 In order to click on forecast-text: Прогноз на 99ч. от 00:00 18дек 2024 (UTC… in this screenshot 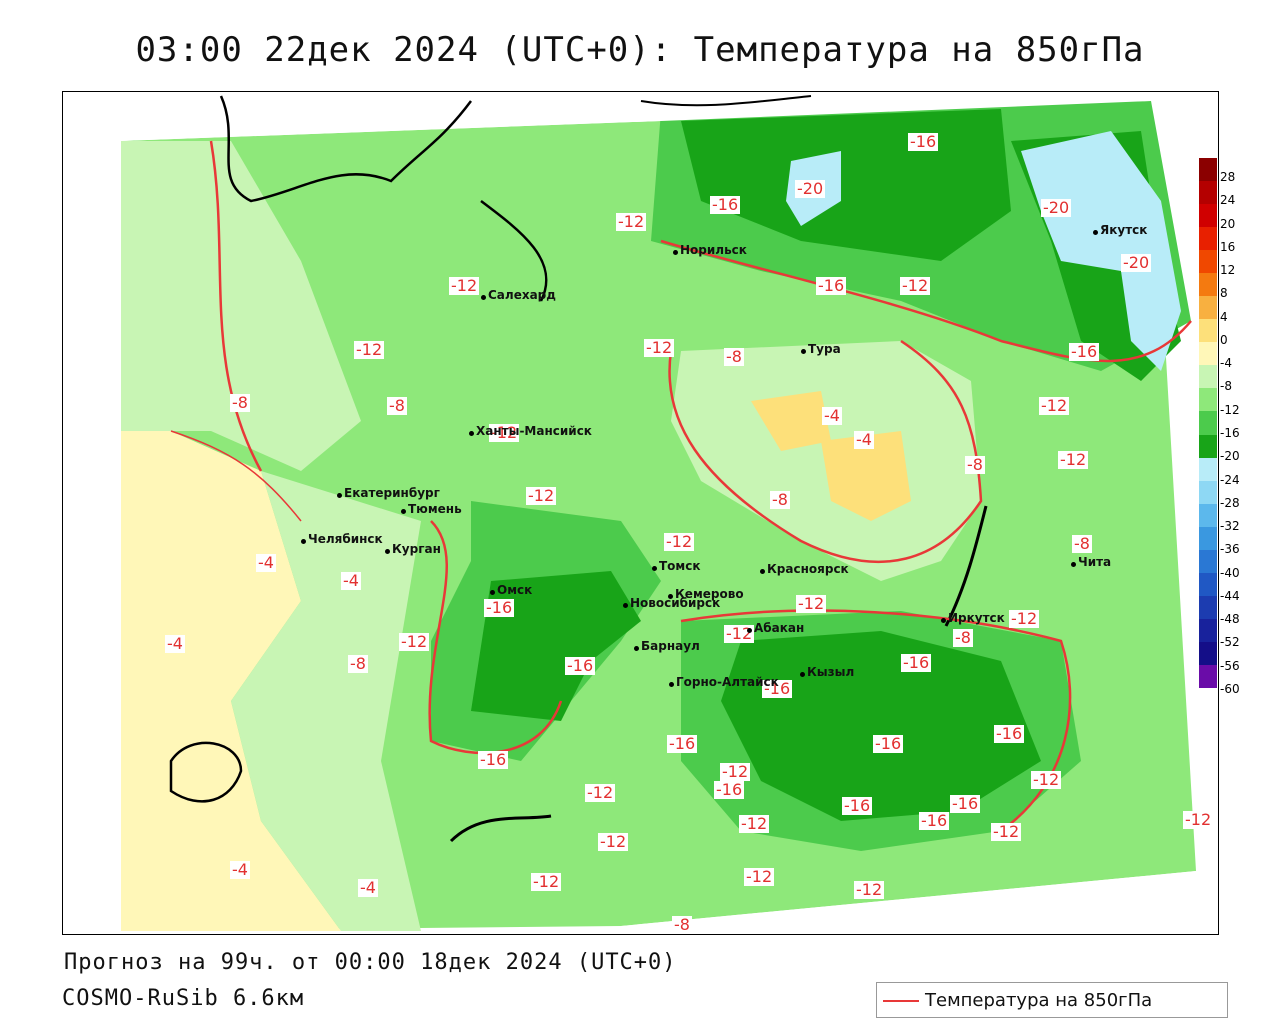, I will do `click(370, 962)`.